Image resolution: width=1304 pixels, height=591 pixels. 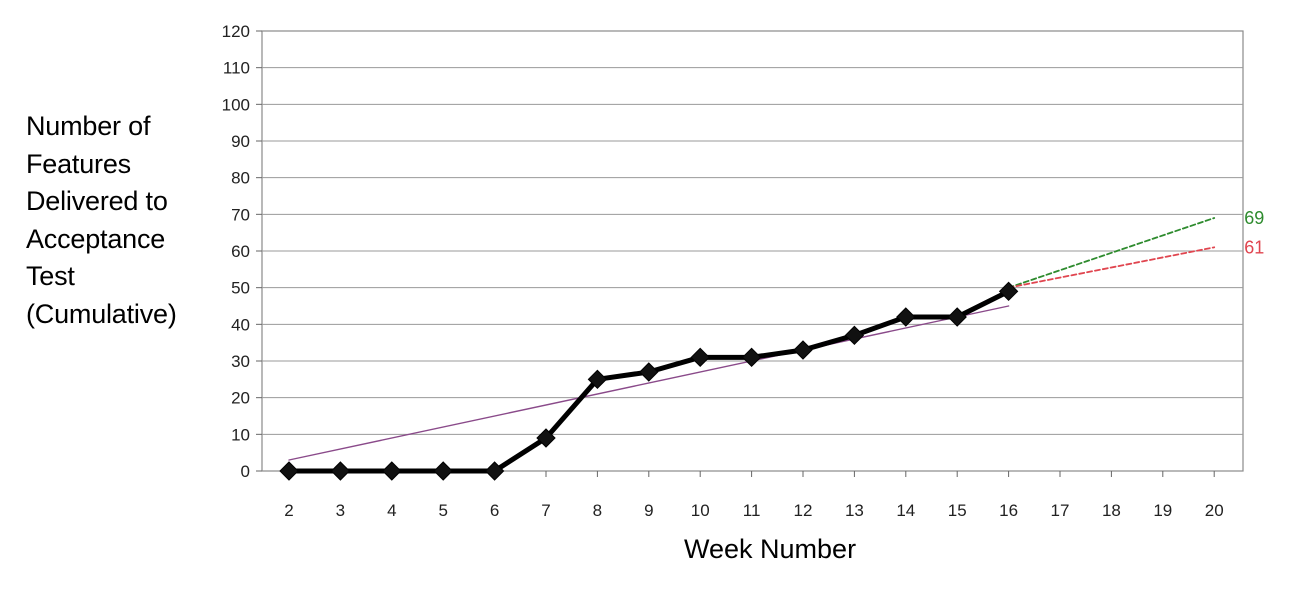 I want to click on y-tick-label: 40, so click(x=240, y=324).